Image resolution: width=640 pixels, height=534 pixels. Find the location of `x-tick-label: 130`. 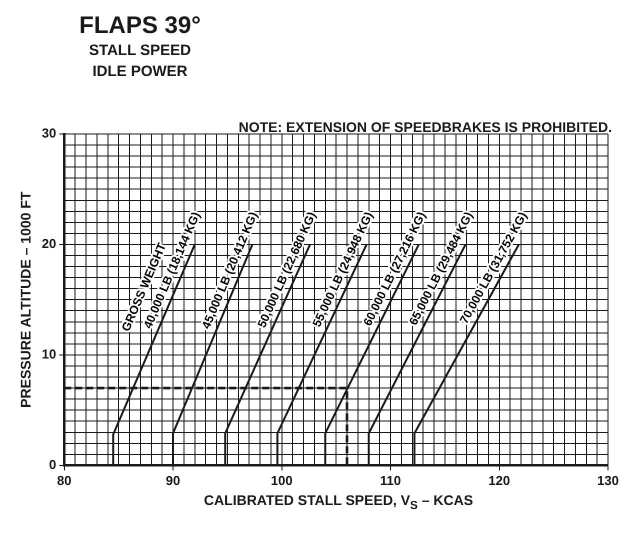

x-tick-label: 130 is located at coordinates (608, 480).